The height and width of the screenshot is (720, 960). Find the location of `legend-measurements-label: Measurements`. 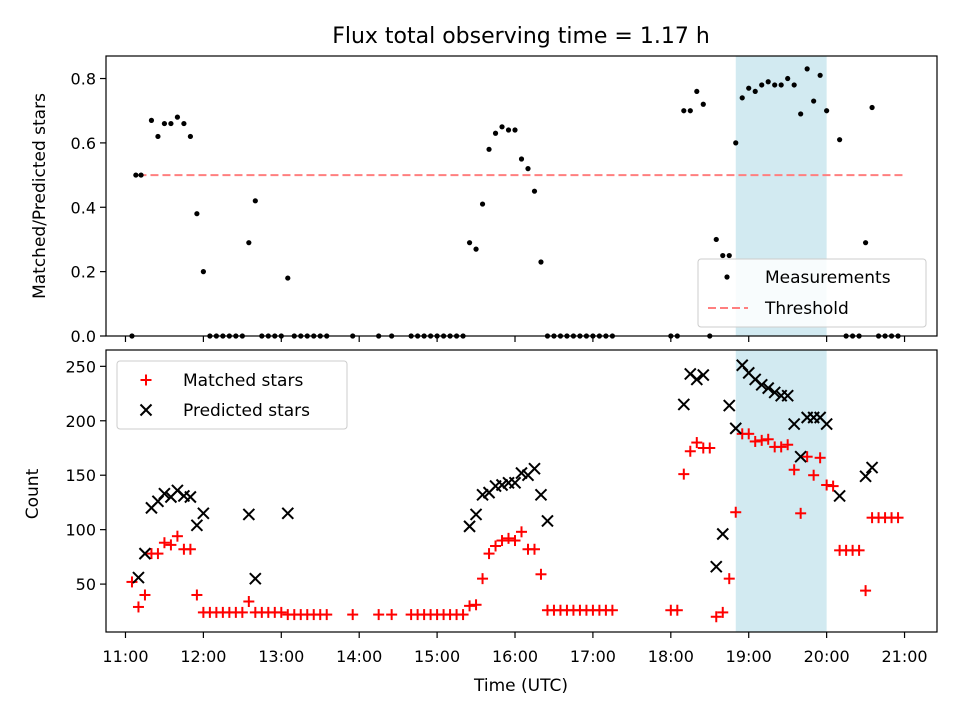

legend-measurements-label: Measurements is located at coordinates (828, 278).